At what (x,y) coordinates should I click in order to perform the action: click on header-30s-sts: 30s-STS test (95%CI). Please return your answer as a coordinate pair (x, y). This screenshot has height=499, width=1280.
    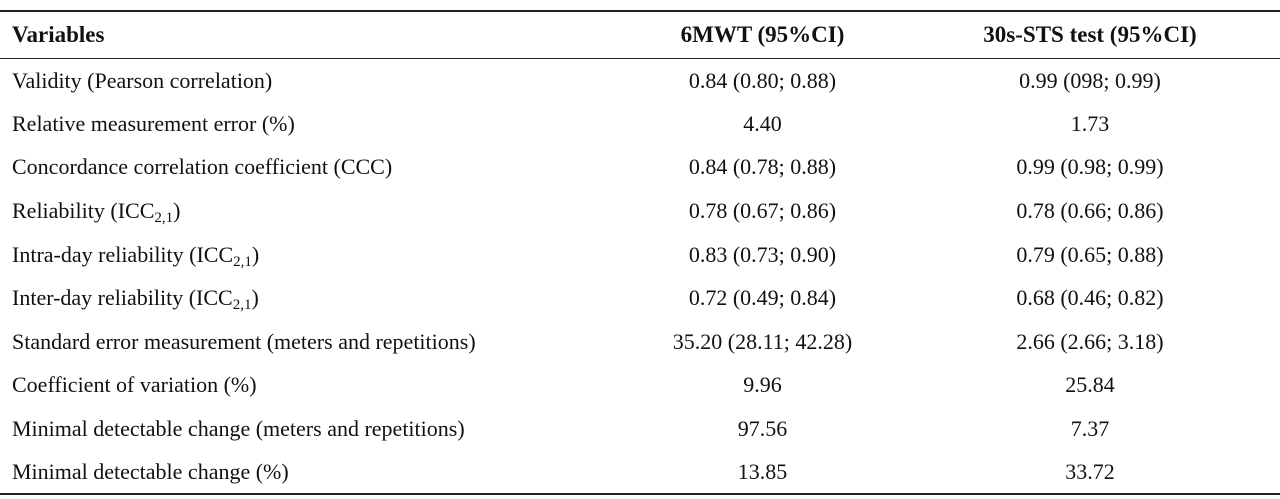
    Looking at the image, I should click on (1090, 34).